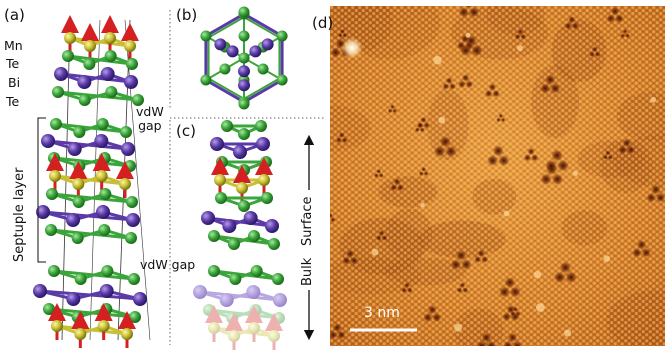  What do you see at coordinates (307, 221) in the screenshot?
I see `surface-label: Surface` at bounding box center [307, 221].